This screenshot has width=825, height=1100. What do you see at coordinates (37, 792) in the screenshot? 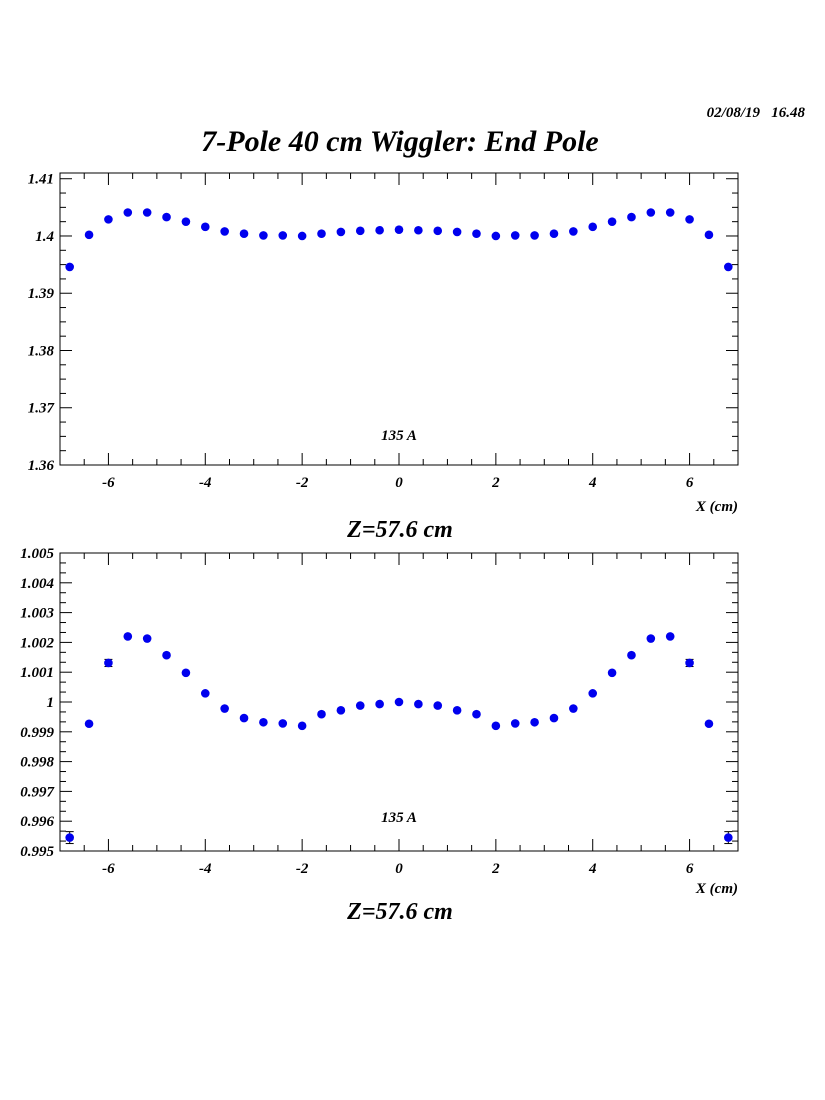
I see `y-tick-label: 0.997` at bounding box center [37, 792].